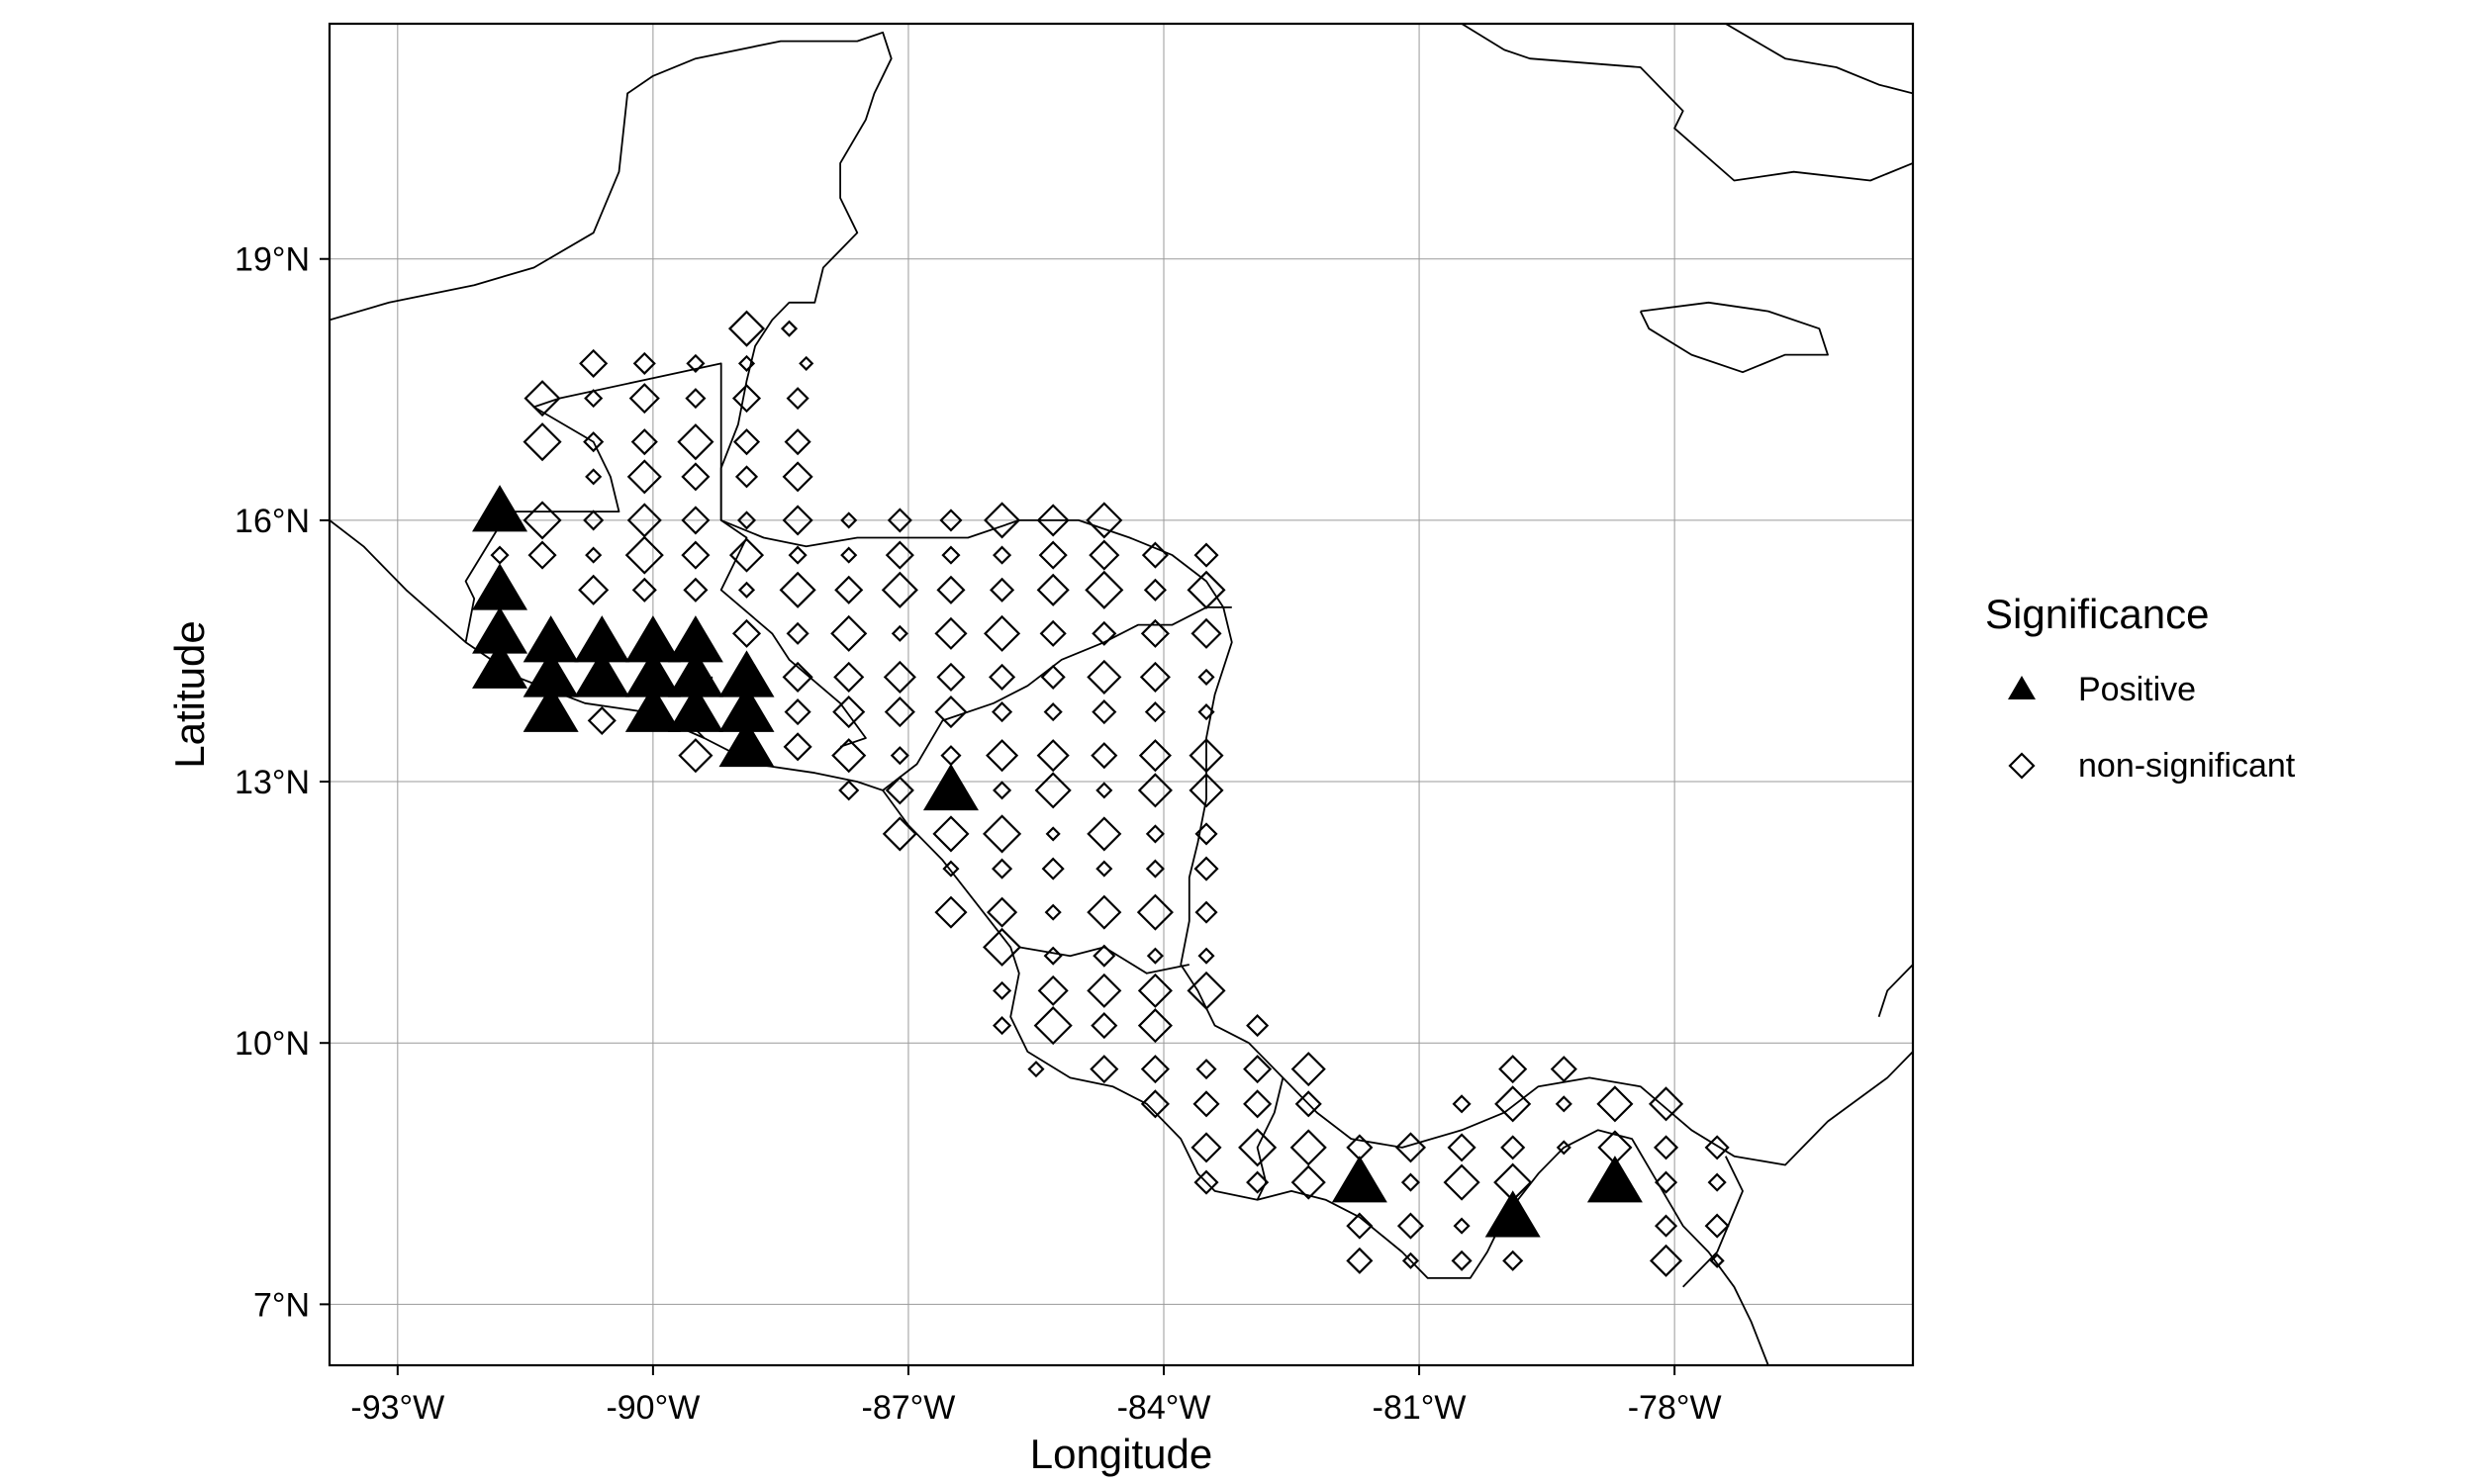 This screenshot has height=1484, width=2474. I want to click on x-tick-label: -78°W, so click(1675, 1408).